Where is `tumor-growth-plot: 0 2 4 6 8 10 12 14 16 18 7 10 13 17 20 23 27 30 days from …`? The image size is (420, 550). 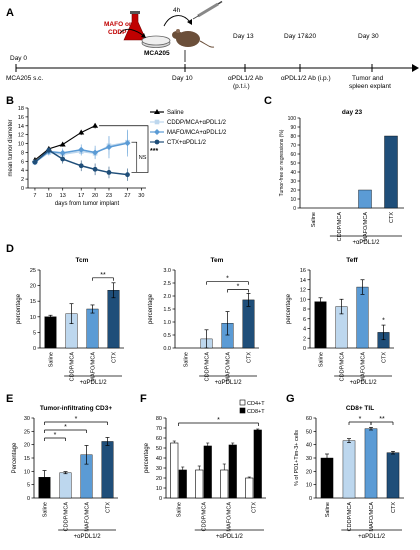
tumor-growth-plot: 0 2 4 6 8 10 12 14 16 18 7 10 13 17 20 23 27 30 days from … is located at coordinates (117, 156).